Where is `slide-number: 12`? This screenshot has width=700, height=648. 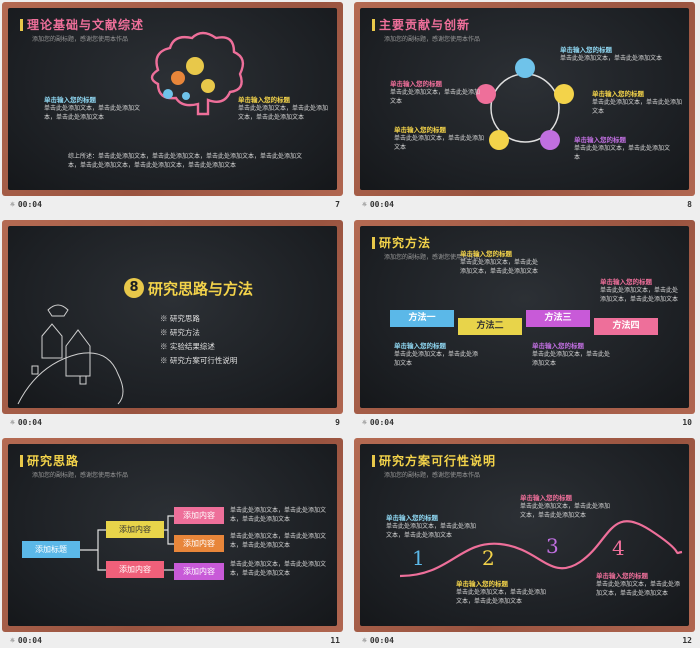
slide-number: 12 is located at coordinates (687, 640).